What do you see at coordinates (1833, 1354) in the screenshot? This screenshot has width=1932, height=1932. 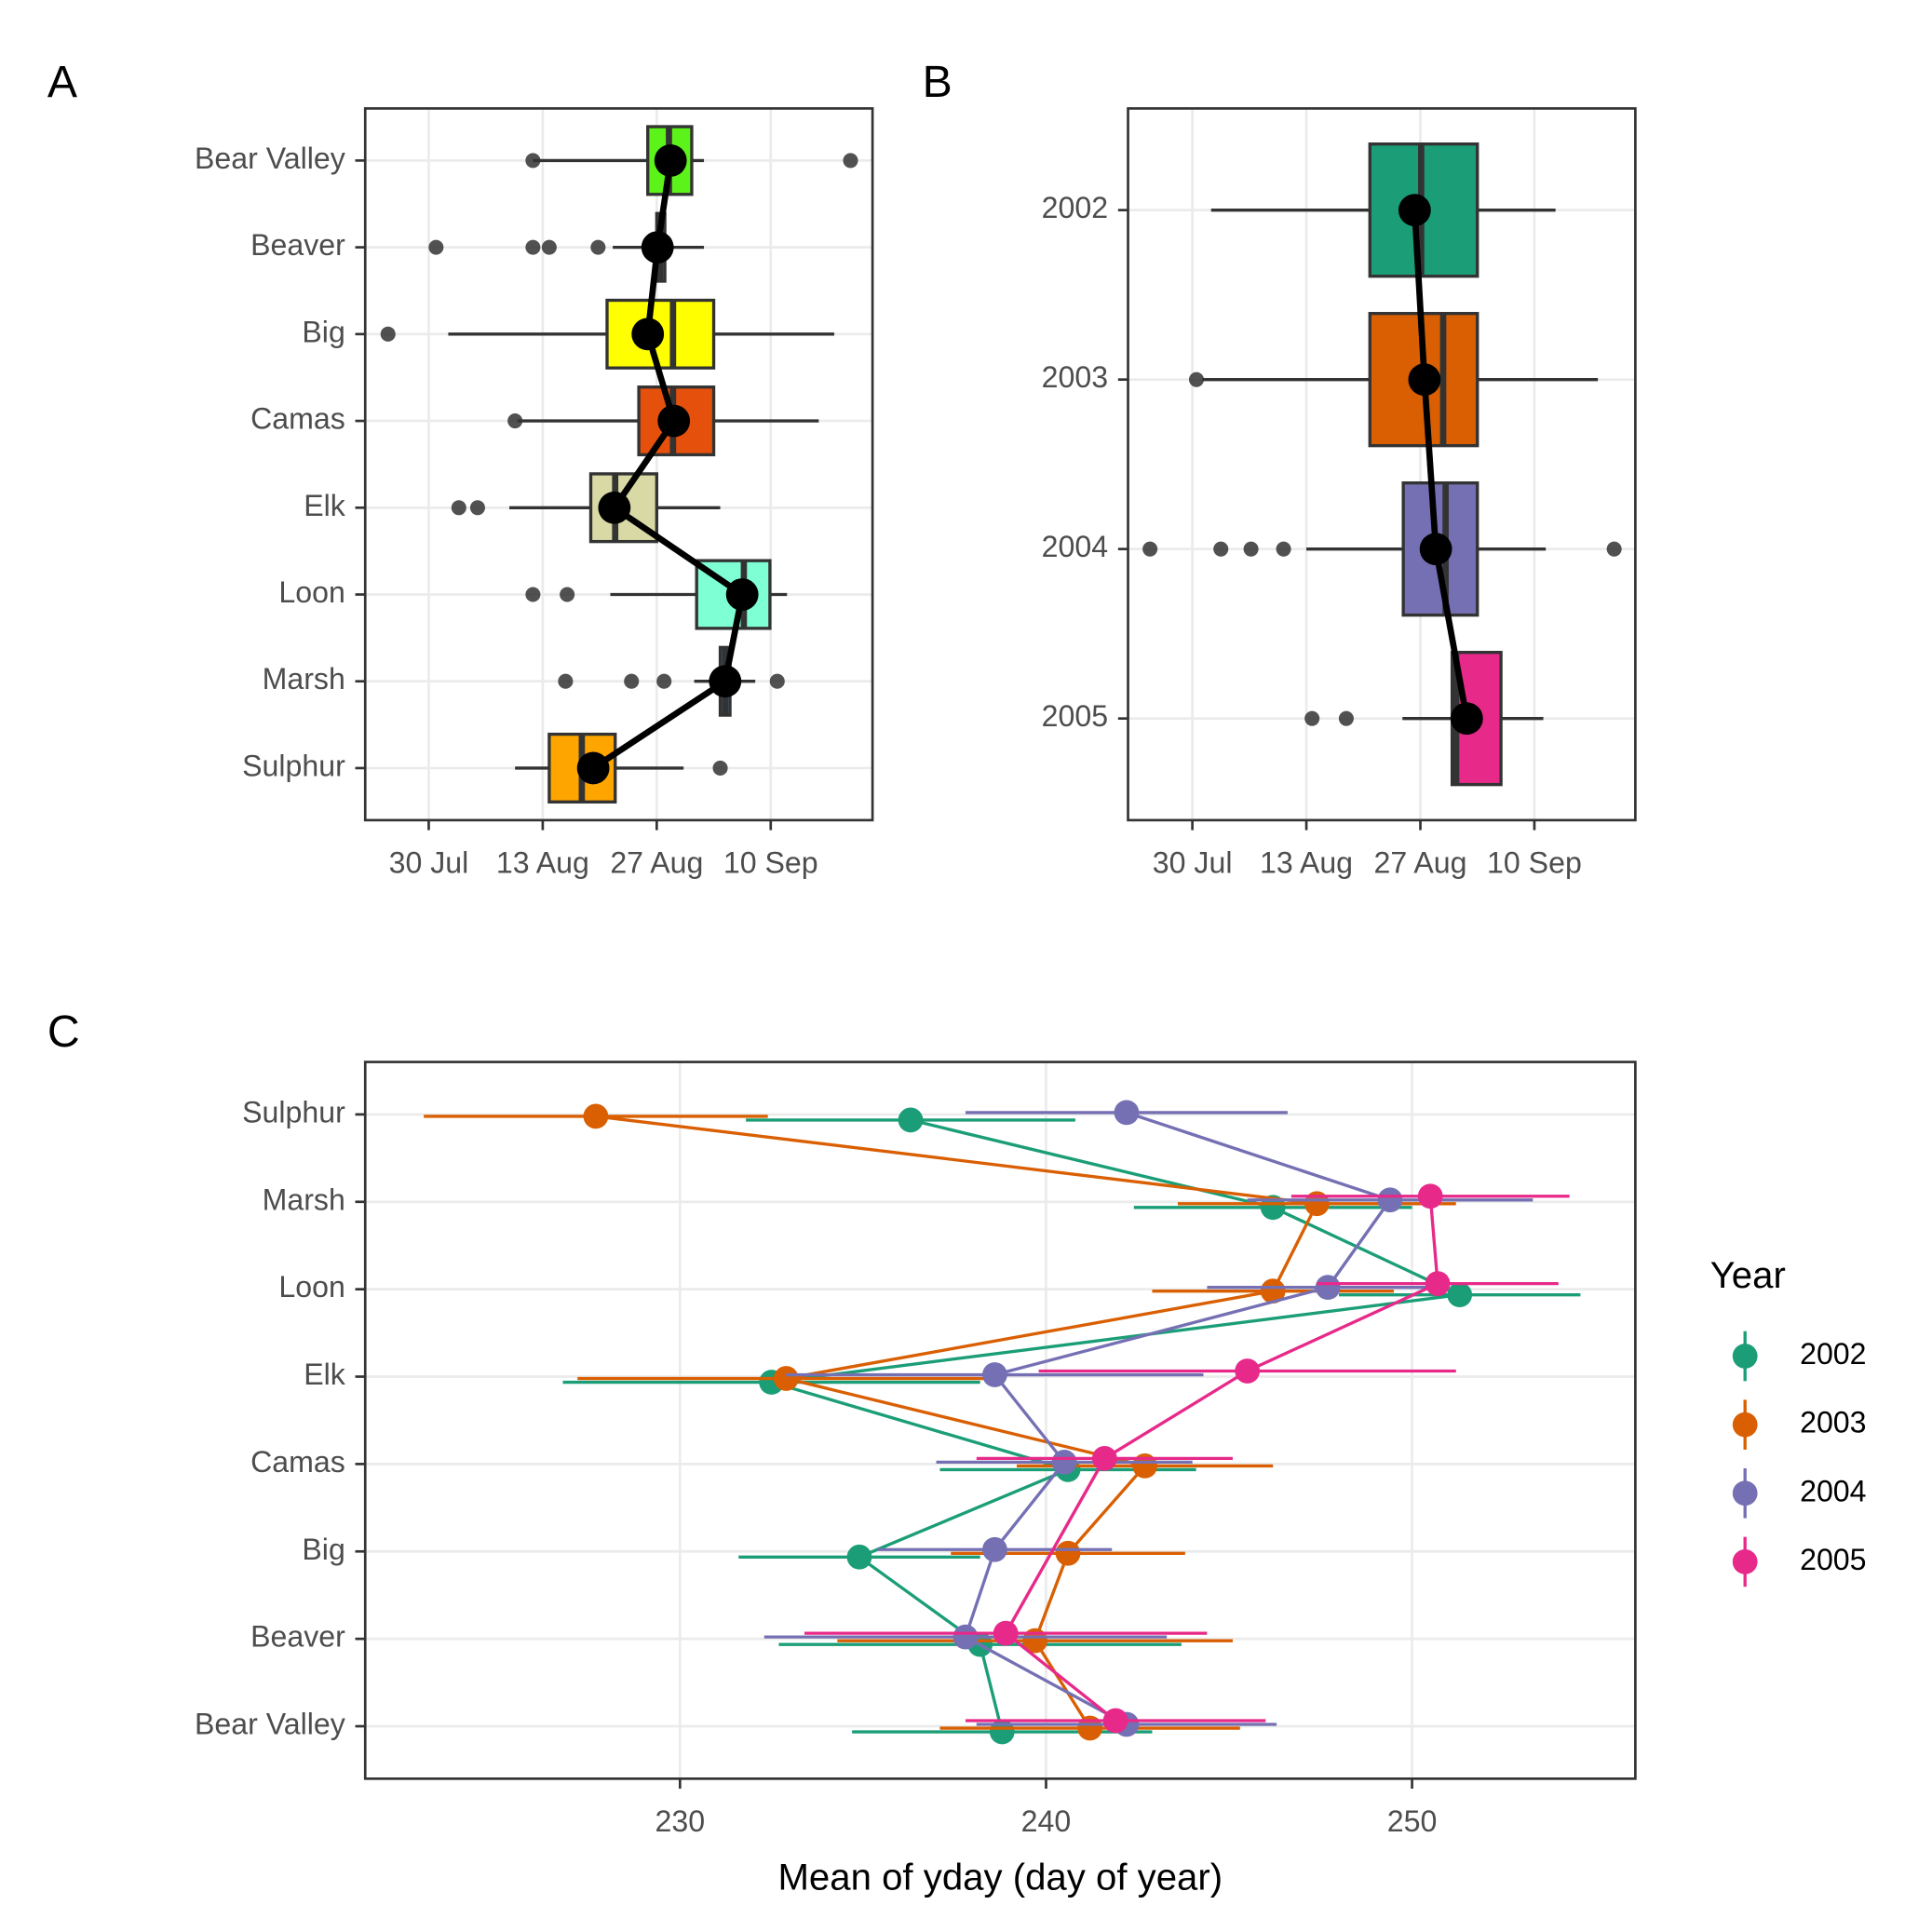 I see `legend-label: 2002` at bounding box center [1833, 1354].